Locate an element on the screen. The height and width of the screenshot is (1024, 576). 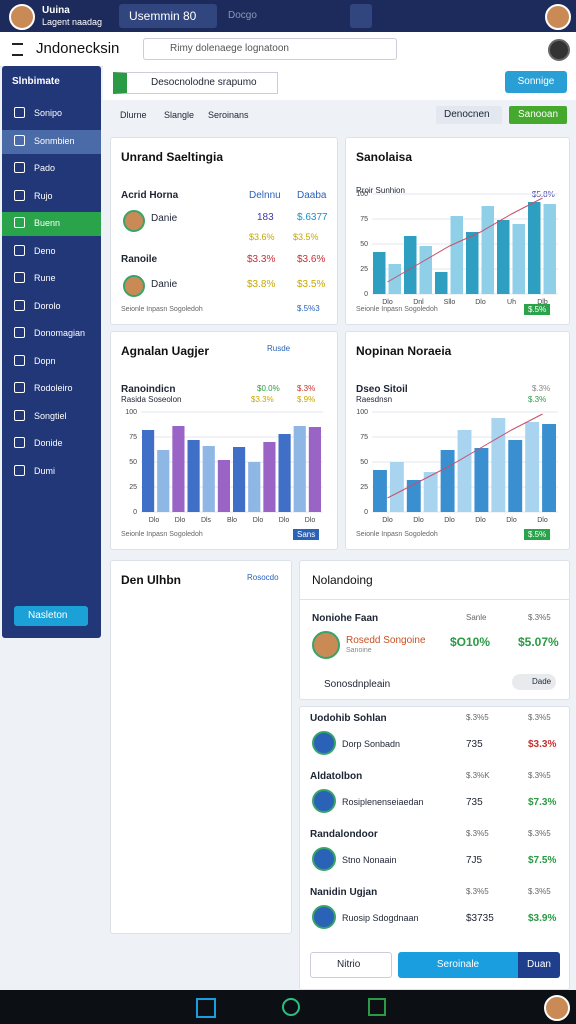
avatar-small is located at coordinates (559, 50).